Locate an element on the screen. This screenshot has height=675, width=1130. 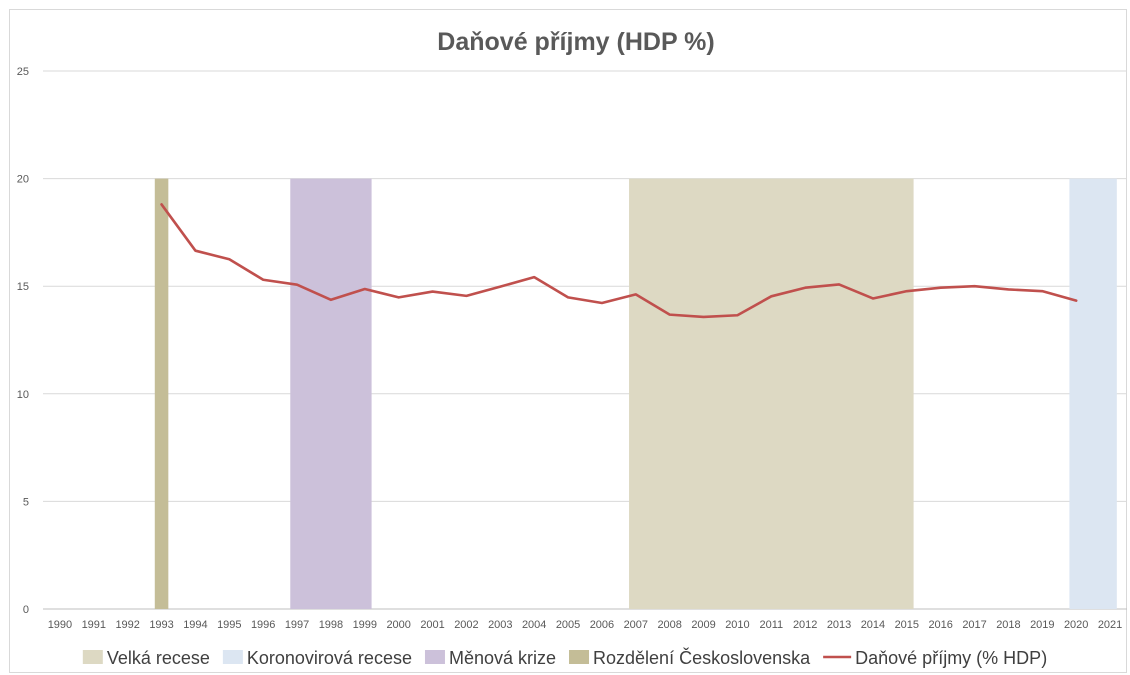
legend-label: Rozdělení Československa is located at coordinates (702, 657).